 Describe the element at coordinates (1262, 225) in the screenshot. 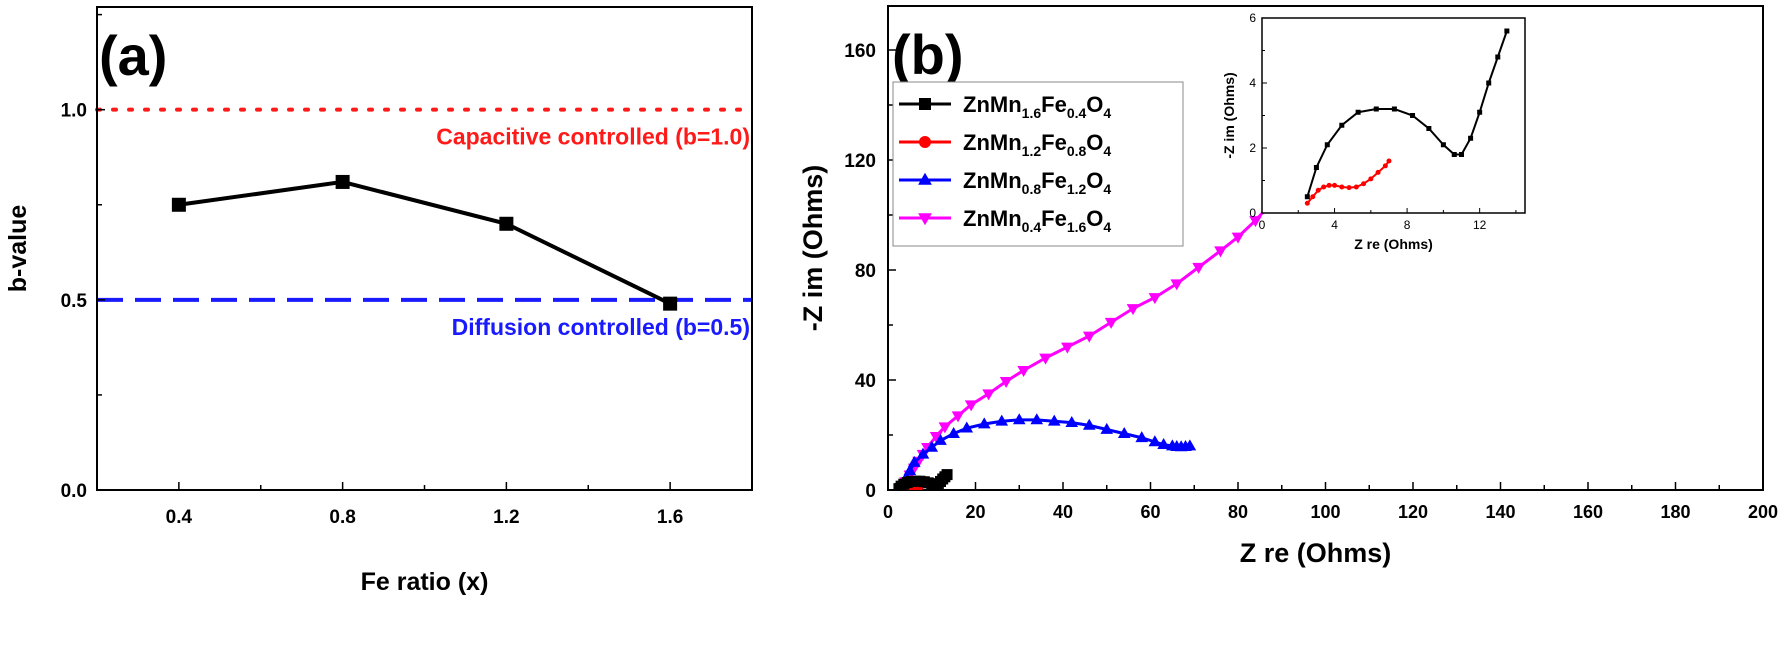

I see `inset-x-tick-label: 0` at that location.